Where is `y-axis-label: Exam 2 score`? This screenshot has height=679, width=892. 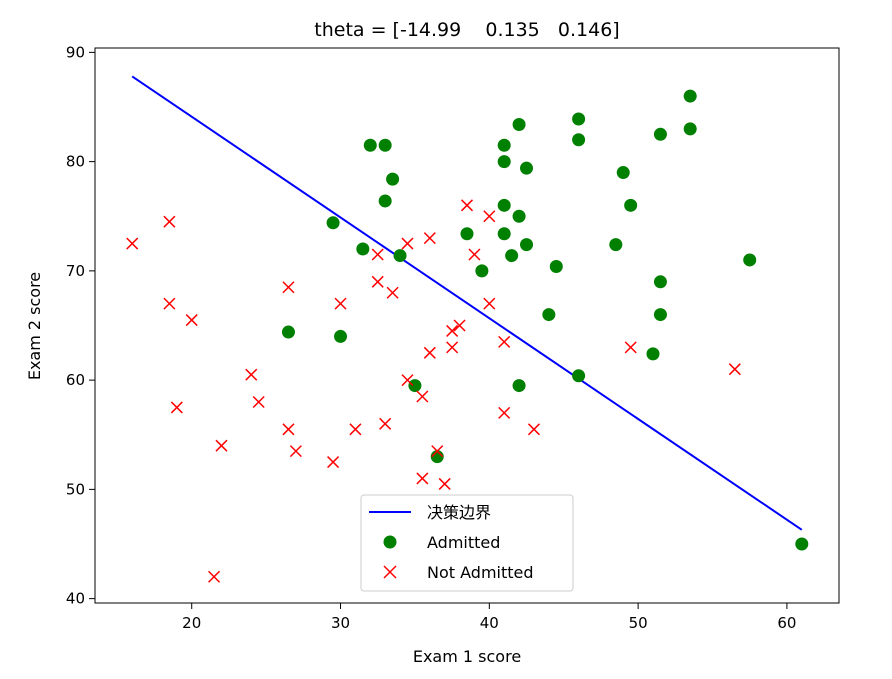 y-axis-label: Exam 2 score is located at coordinates (34, 326).